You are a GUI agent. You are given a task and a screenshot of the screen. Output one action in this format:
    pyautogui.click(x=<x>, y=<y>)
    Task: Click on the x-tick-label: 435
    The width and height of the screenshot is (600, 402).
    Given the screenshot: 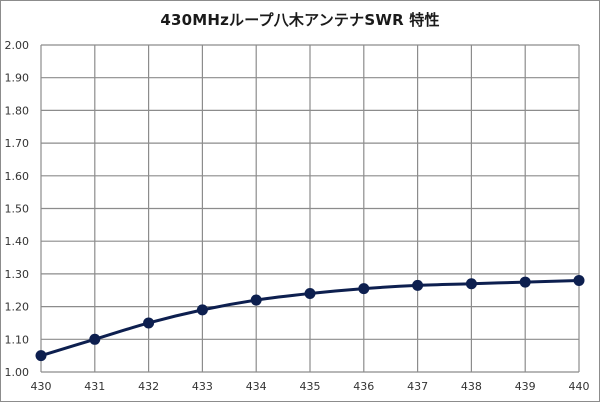 What is the action you would take?
    pyautogui.click(x=310, y=386)
    